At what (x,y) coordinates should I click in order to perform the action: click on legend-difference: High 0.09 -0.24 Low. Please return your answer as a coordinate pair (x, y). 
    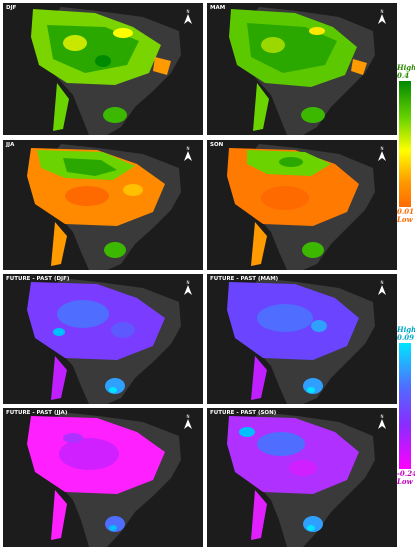
    Looking at the image, I should click on (406, 405).